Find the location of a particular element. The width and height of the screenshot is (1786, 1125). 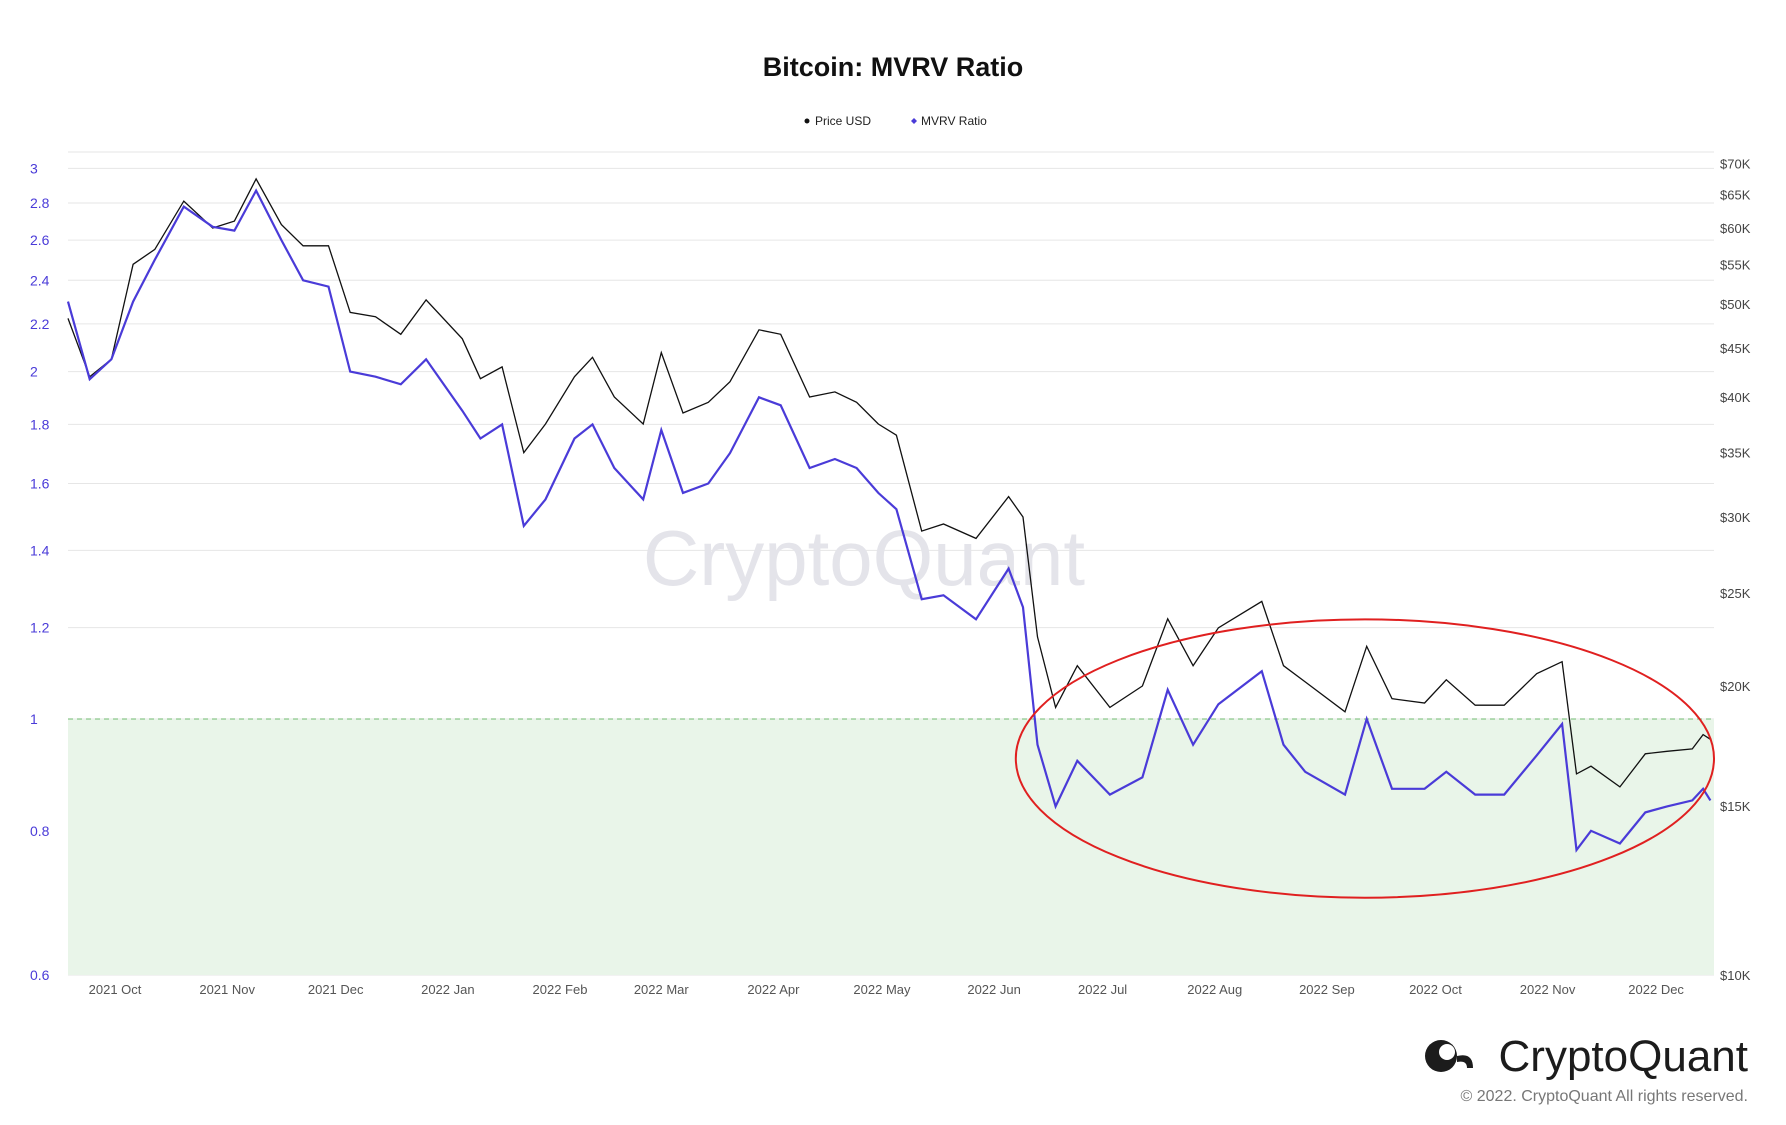

x-tick-label: 2022 Jan is located at coordinates (448, 989).